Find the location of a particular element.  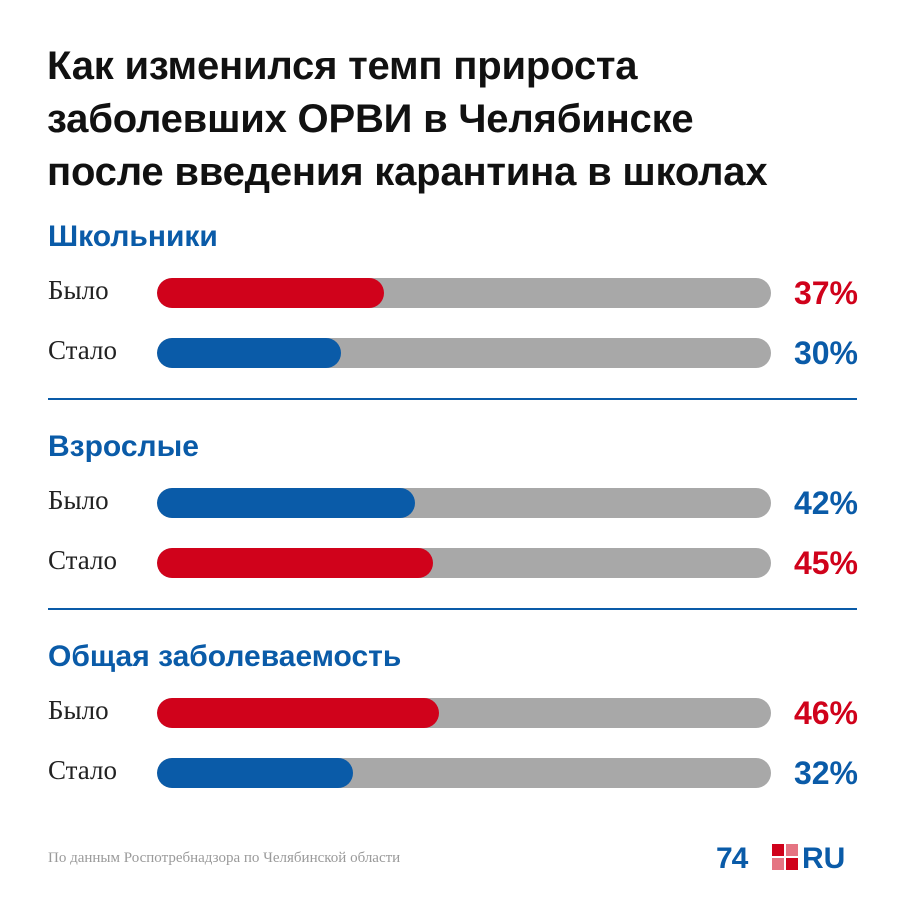

group-label-total: Общая заболеваемость is located at coordinates (225, 656).